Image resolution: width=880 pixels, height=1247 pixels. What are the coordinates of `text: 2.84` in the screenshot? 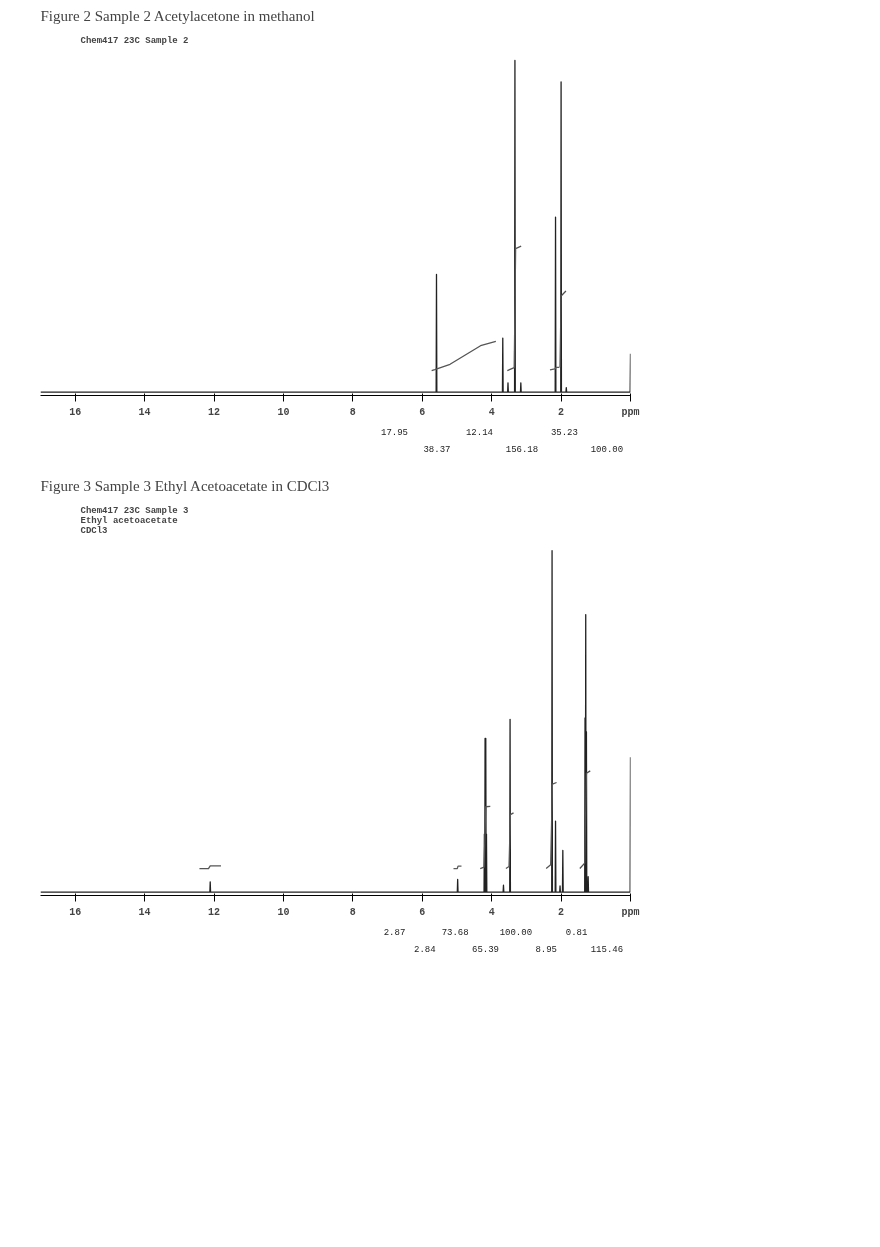 It's located at (425, 949).